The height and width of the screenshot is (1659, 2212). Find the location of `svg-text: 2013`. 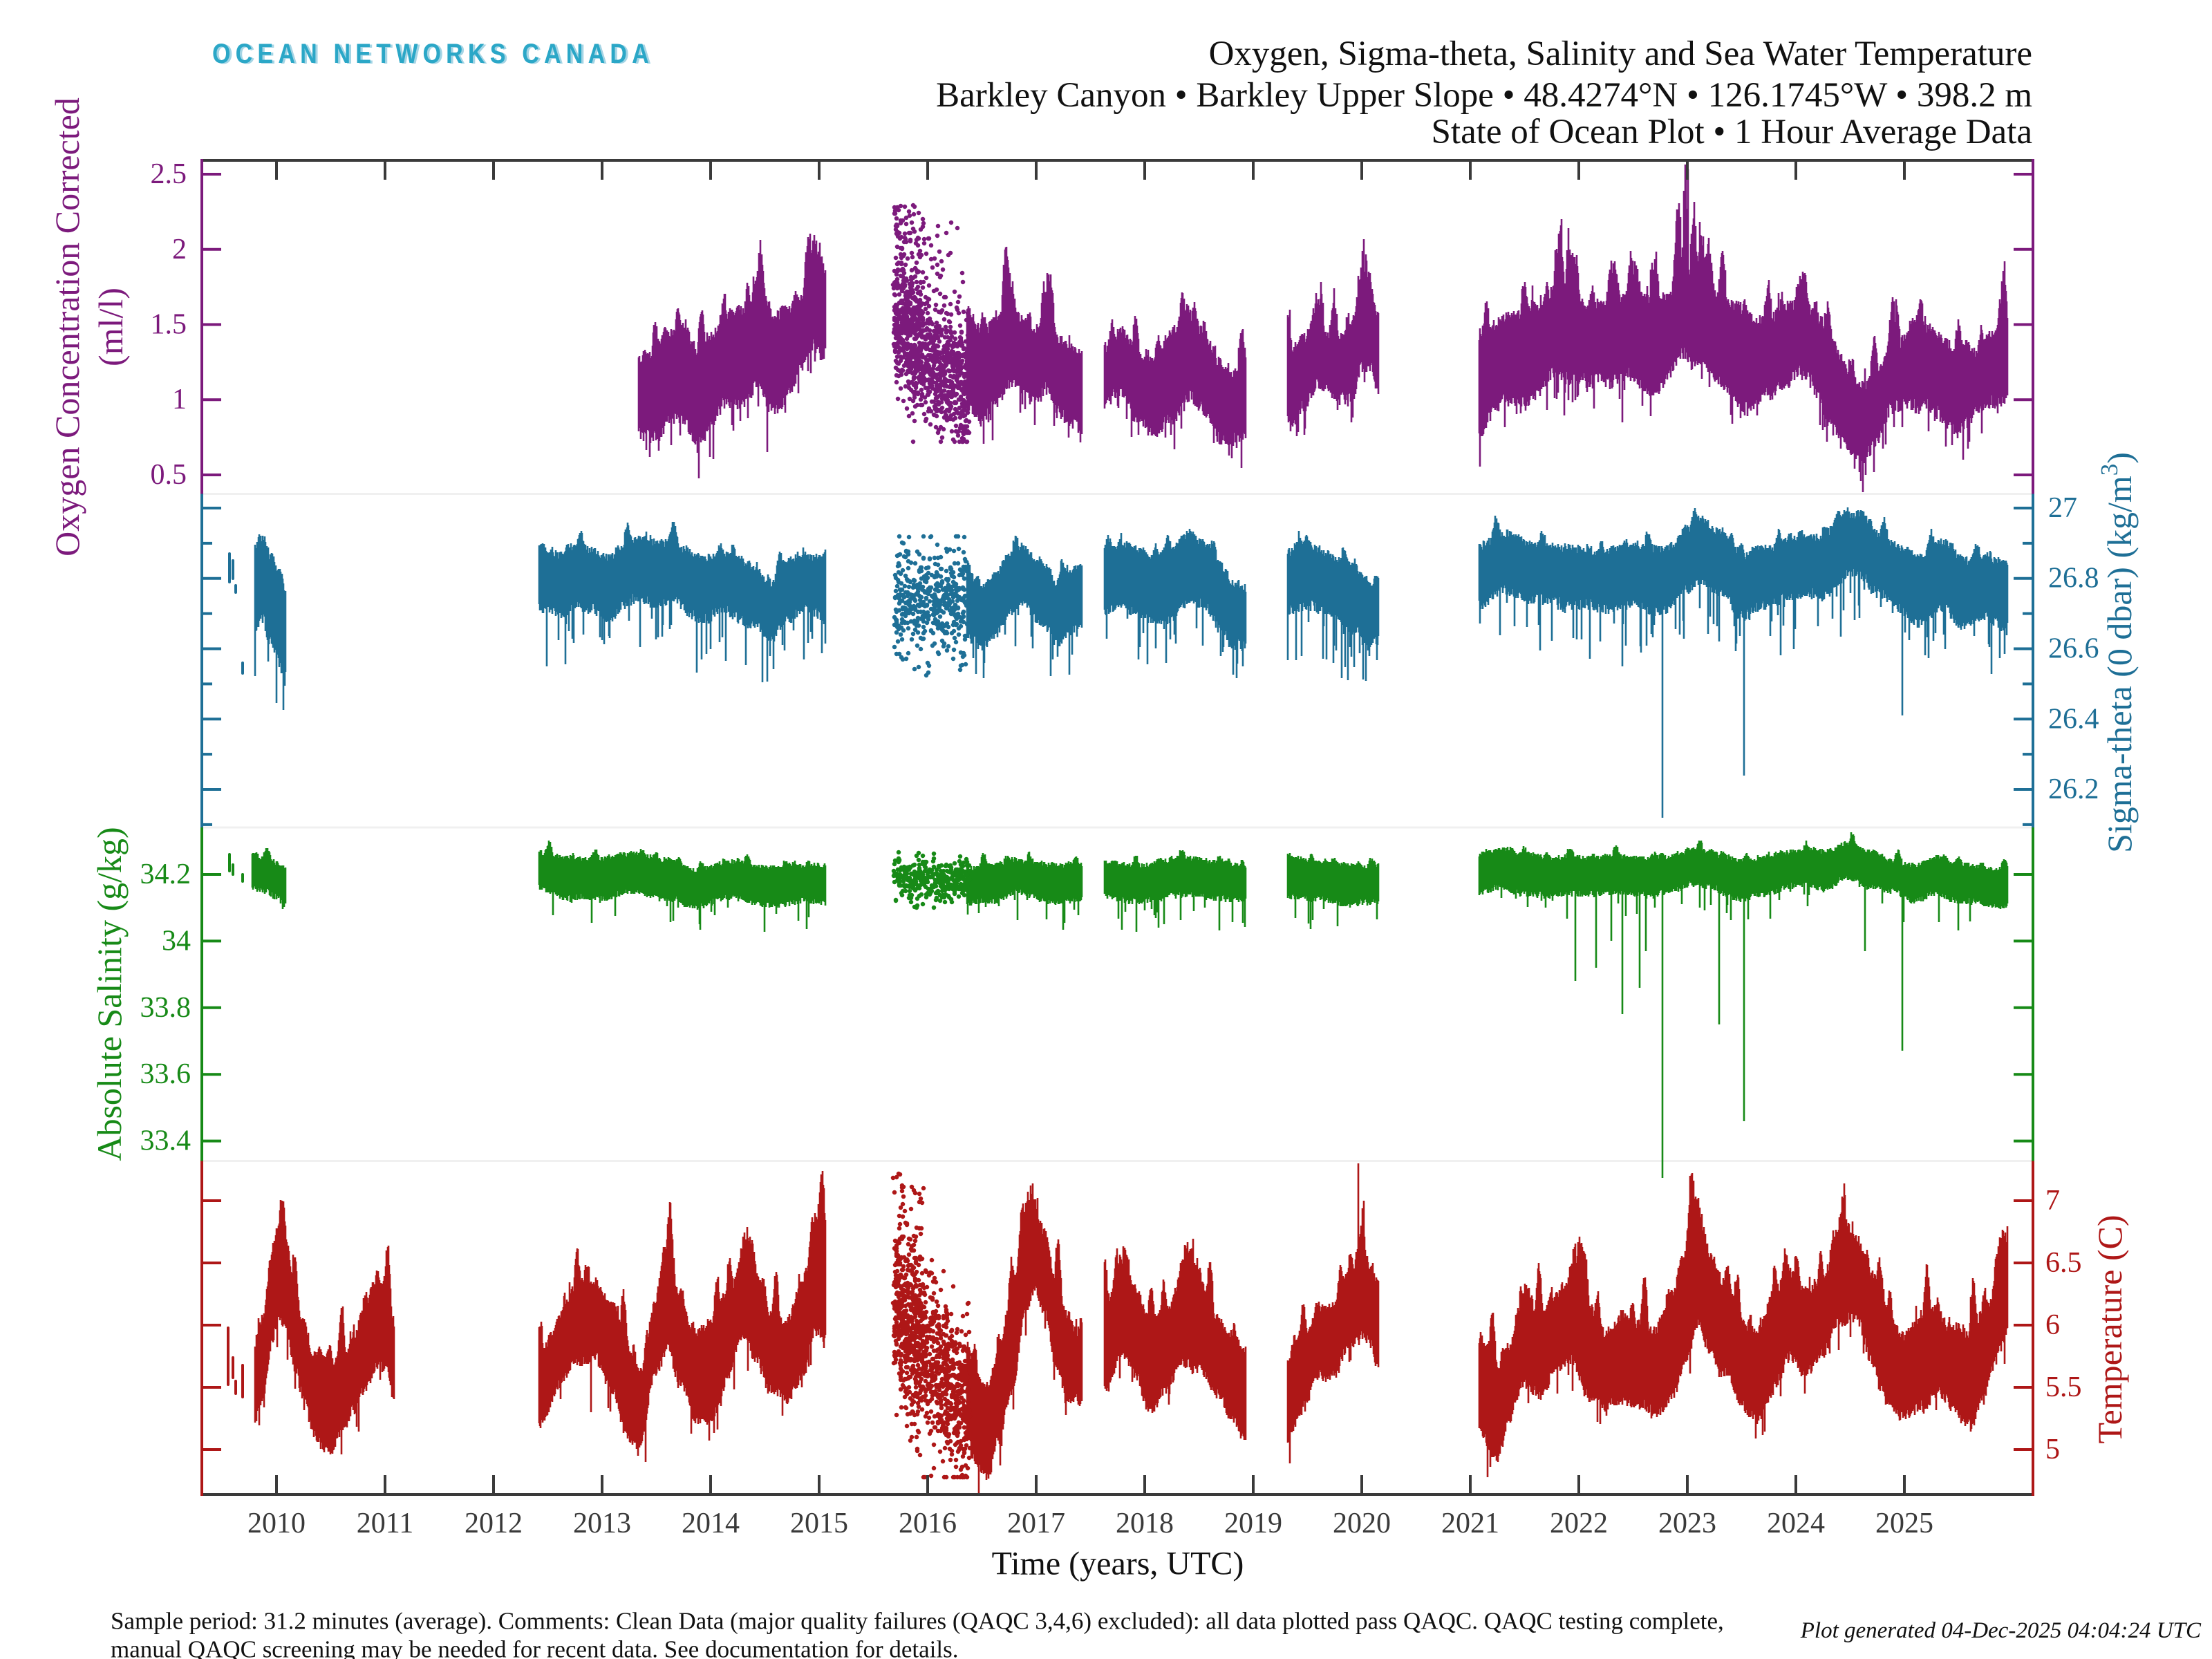

svg-text: 2013 is located at coordinates (602, 1523).